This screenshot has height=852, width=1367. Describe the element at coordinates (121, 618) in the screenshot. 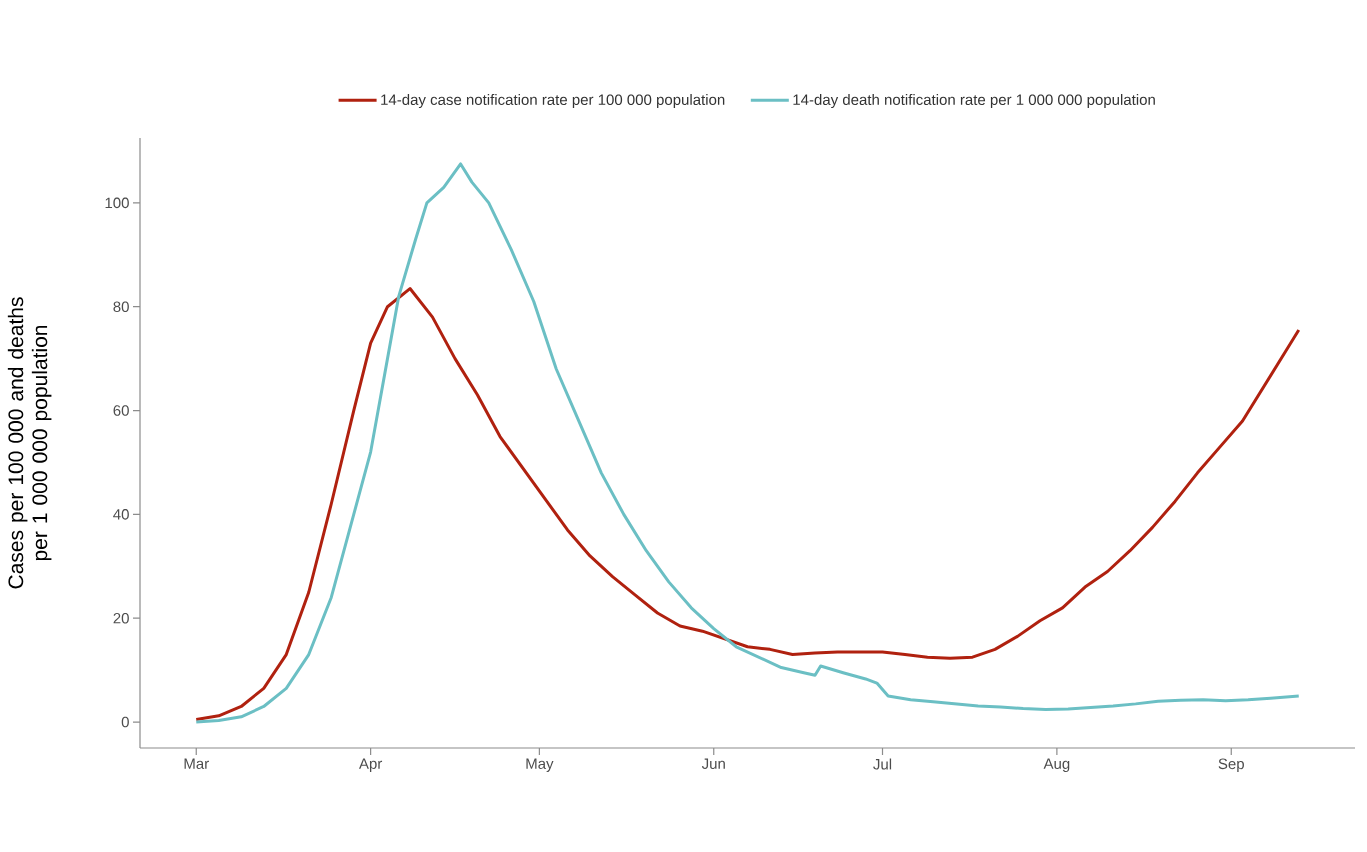

I see `y-tick-label: 20` at that location.